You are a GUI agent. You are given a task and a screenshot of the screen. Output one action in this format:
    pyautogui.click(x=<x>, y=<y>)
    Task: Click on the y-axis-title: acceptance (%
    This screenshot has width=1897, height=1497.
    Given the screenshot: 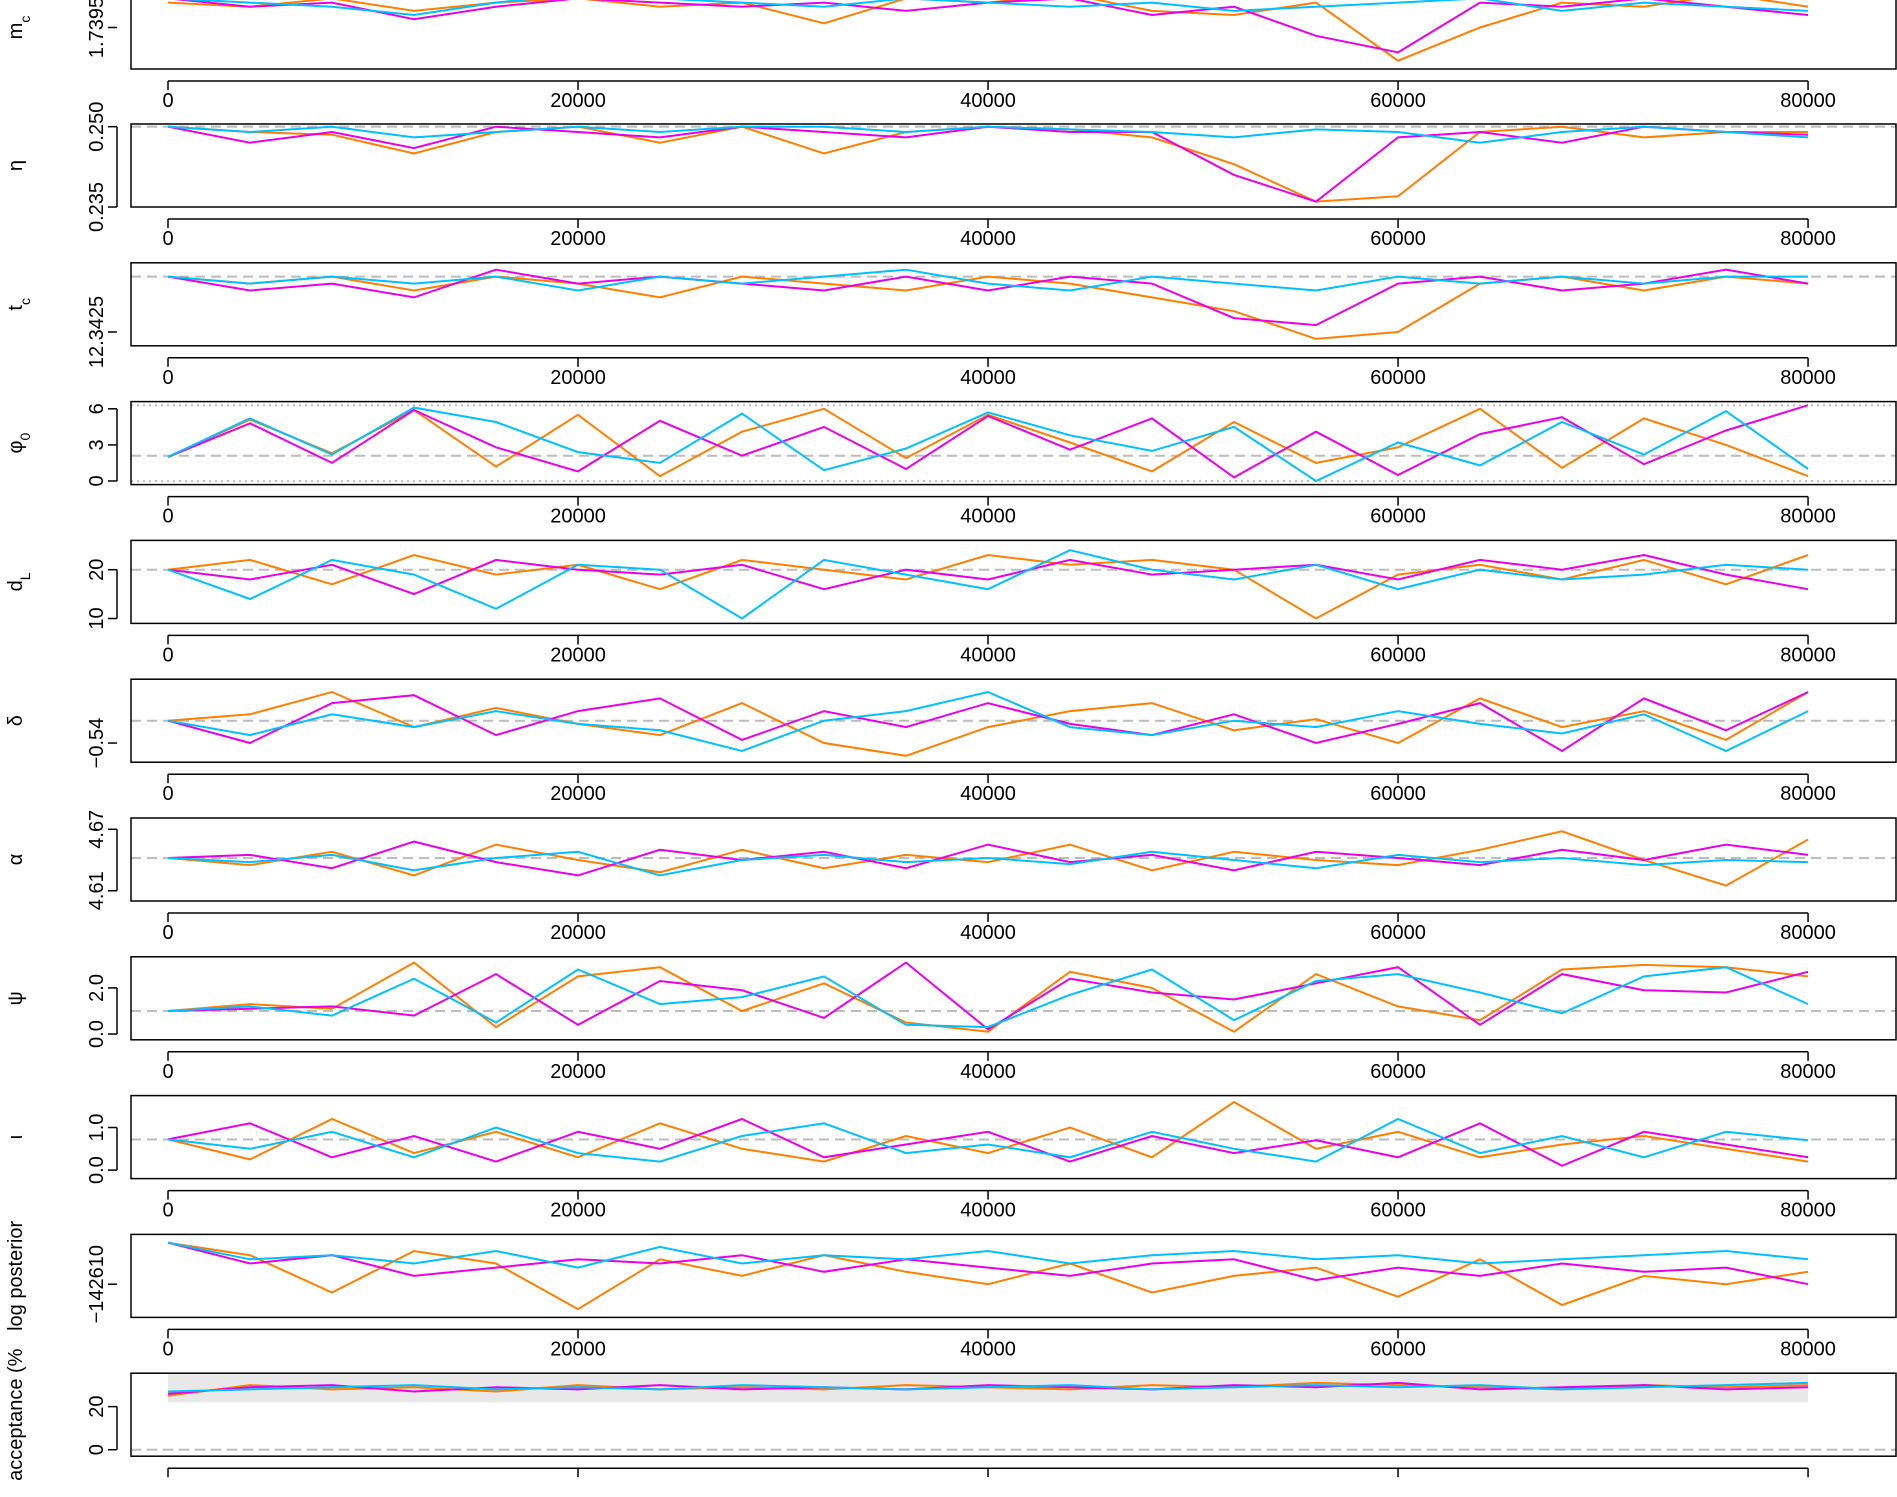 What is the action you would take?
    pyautogui.click(x=16, y=1414)
    